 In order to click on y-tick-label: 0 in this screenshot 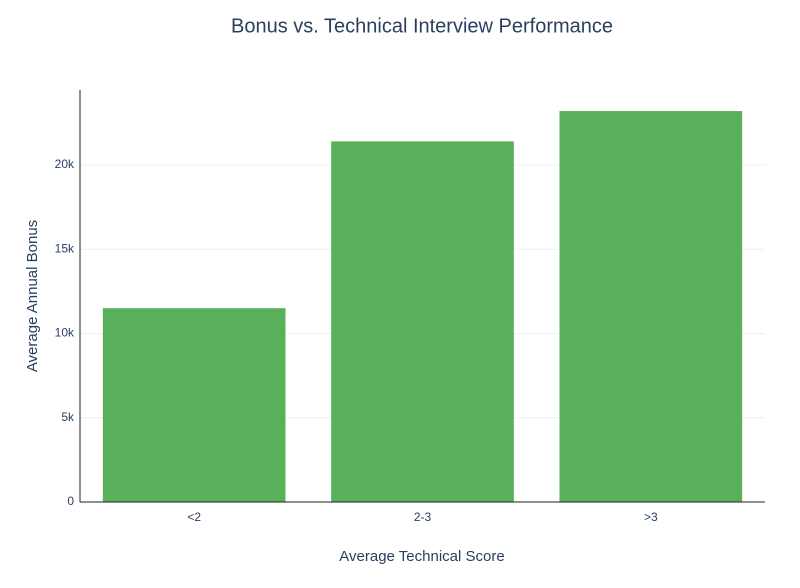, I will do `click(70, 501)`.